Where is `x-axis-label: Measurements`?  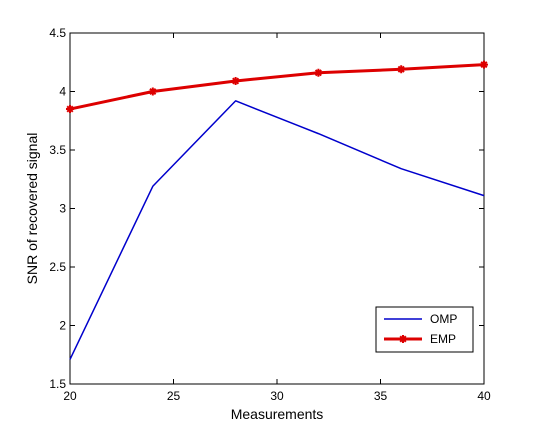 x-axis-label: Measurements is located at coordinates (277, 414).